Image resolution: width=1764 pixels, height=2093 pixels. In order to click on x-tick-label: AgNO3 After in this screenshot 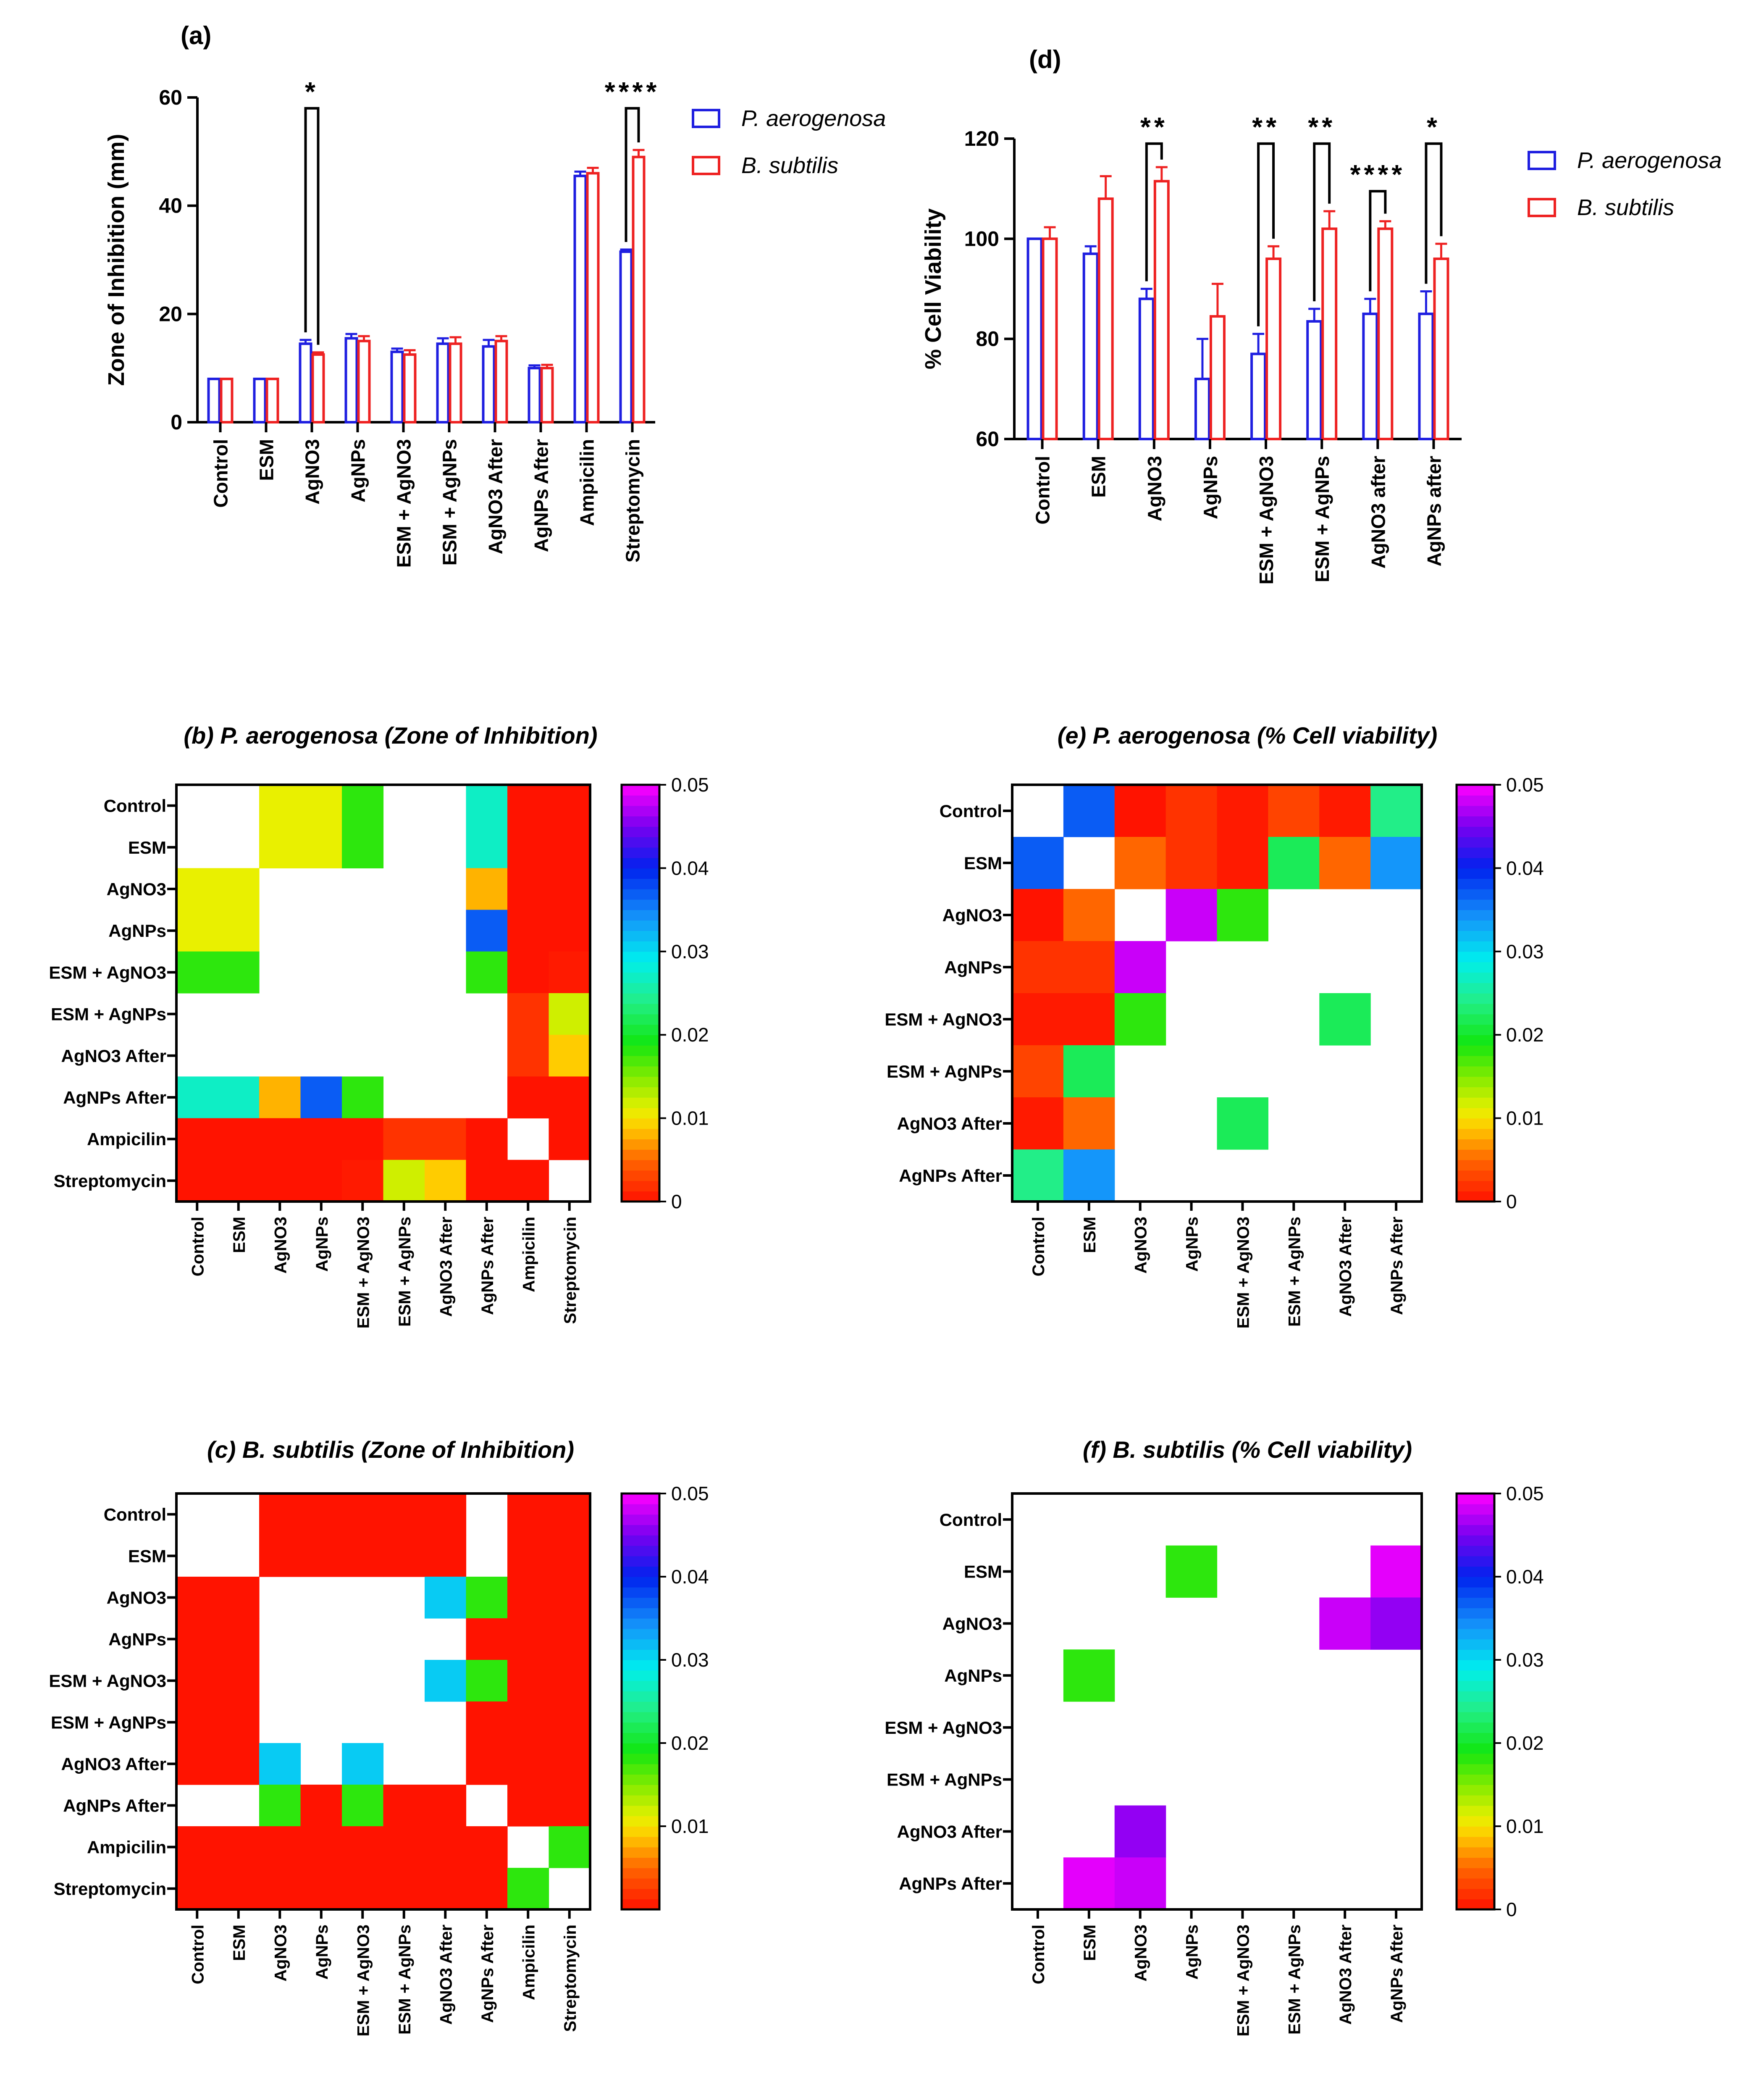, I will do `click(496, 497)`.